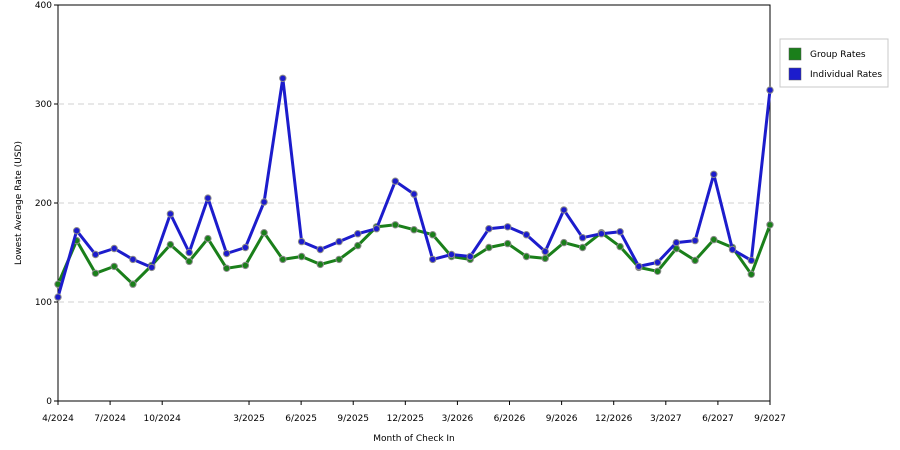 The height and width of the screenshot is (450, 900). Describe the element at coordinates (510, 419) in the screenshot. I see `x-tick-label: 6/2026` at that location.